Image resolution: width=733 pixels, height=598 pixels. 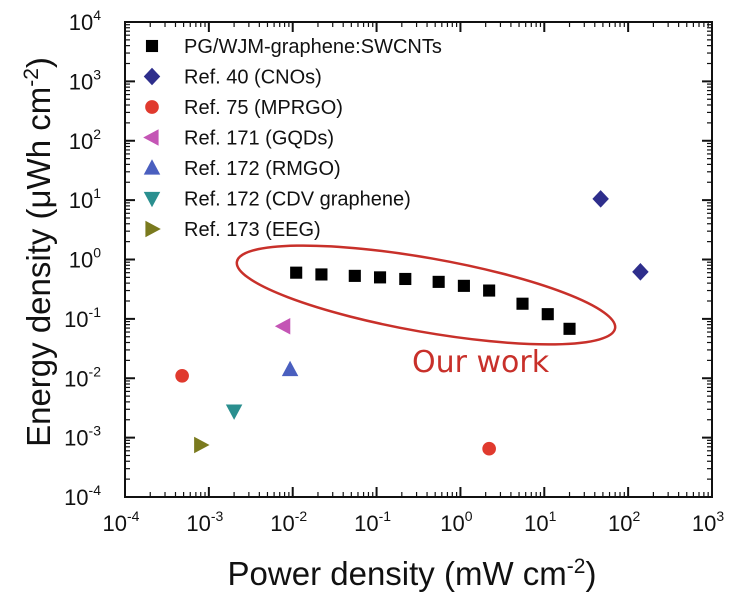 I want to click on x-tick-label: 10⁻², so click(x=288, y=522).